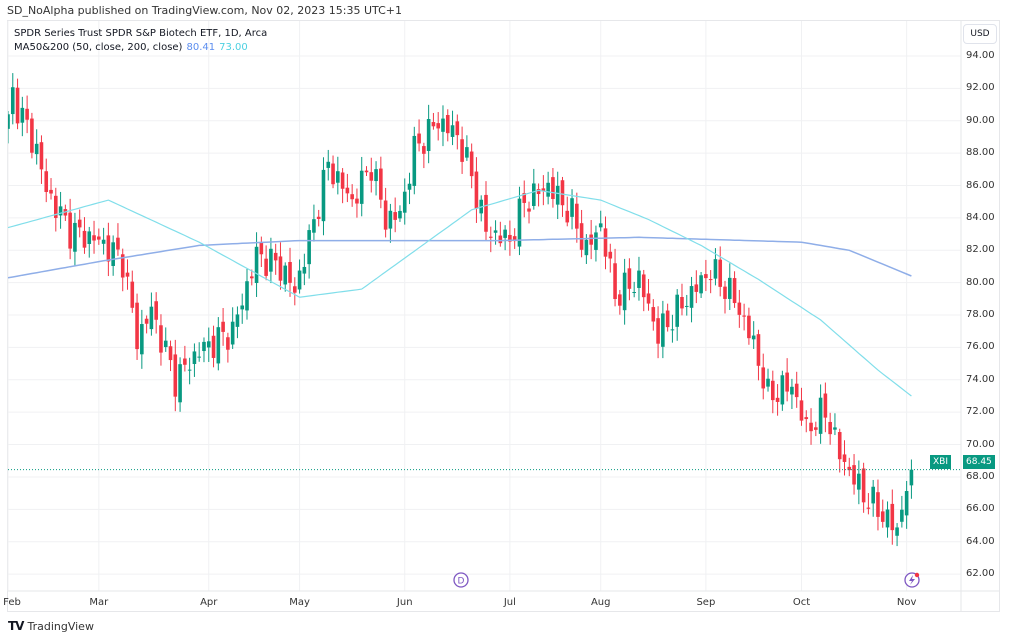  I want to click on price-tick-label: 70.00, so click(980, 444).